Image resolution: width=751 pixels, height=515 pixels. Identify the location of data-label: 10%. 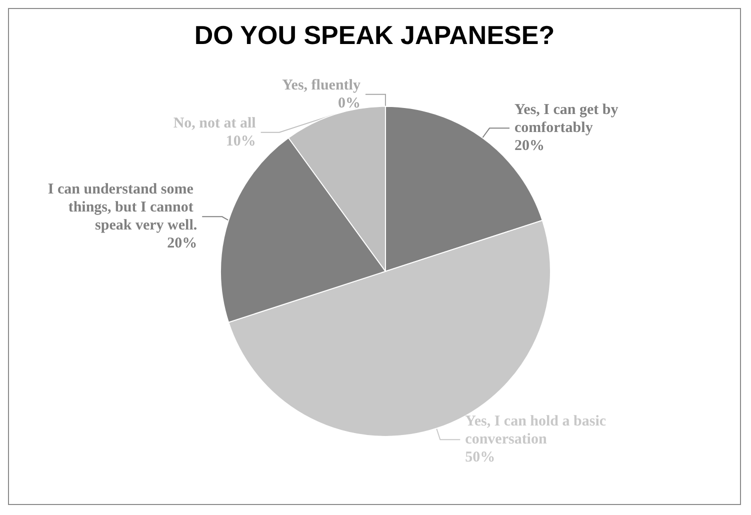
(241, 141).